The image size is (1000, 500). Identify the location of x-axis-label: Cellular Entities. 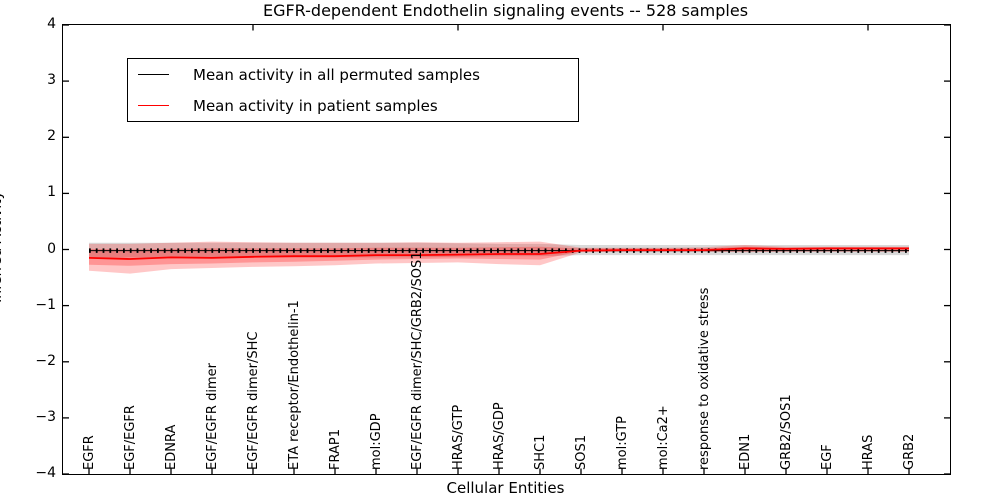
(505, 488).